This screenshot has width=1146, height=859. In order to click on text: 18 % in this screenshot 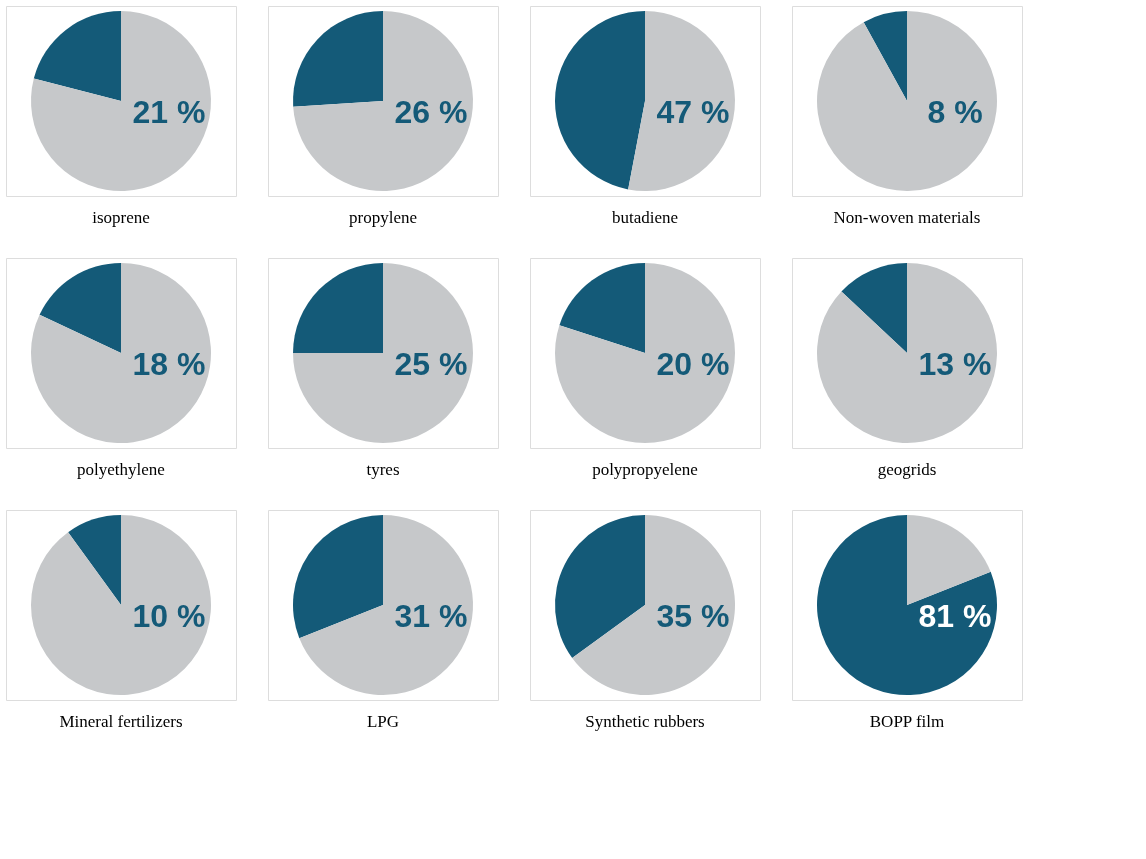, I will do `click(169, 364)`.